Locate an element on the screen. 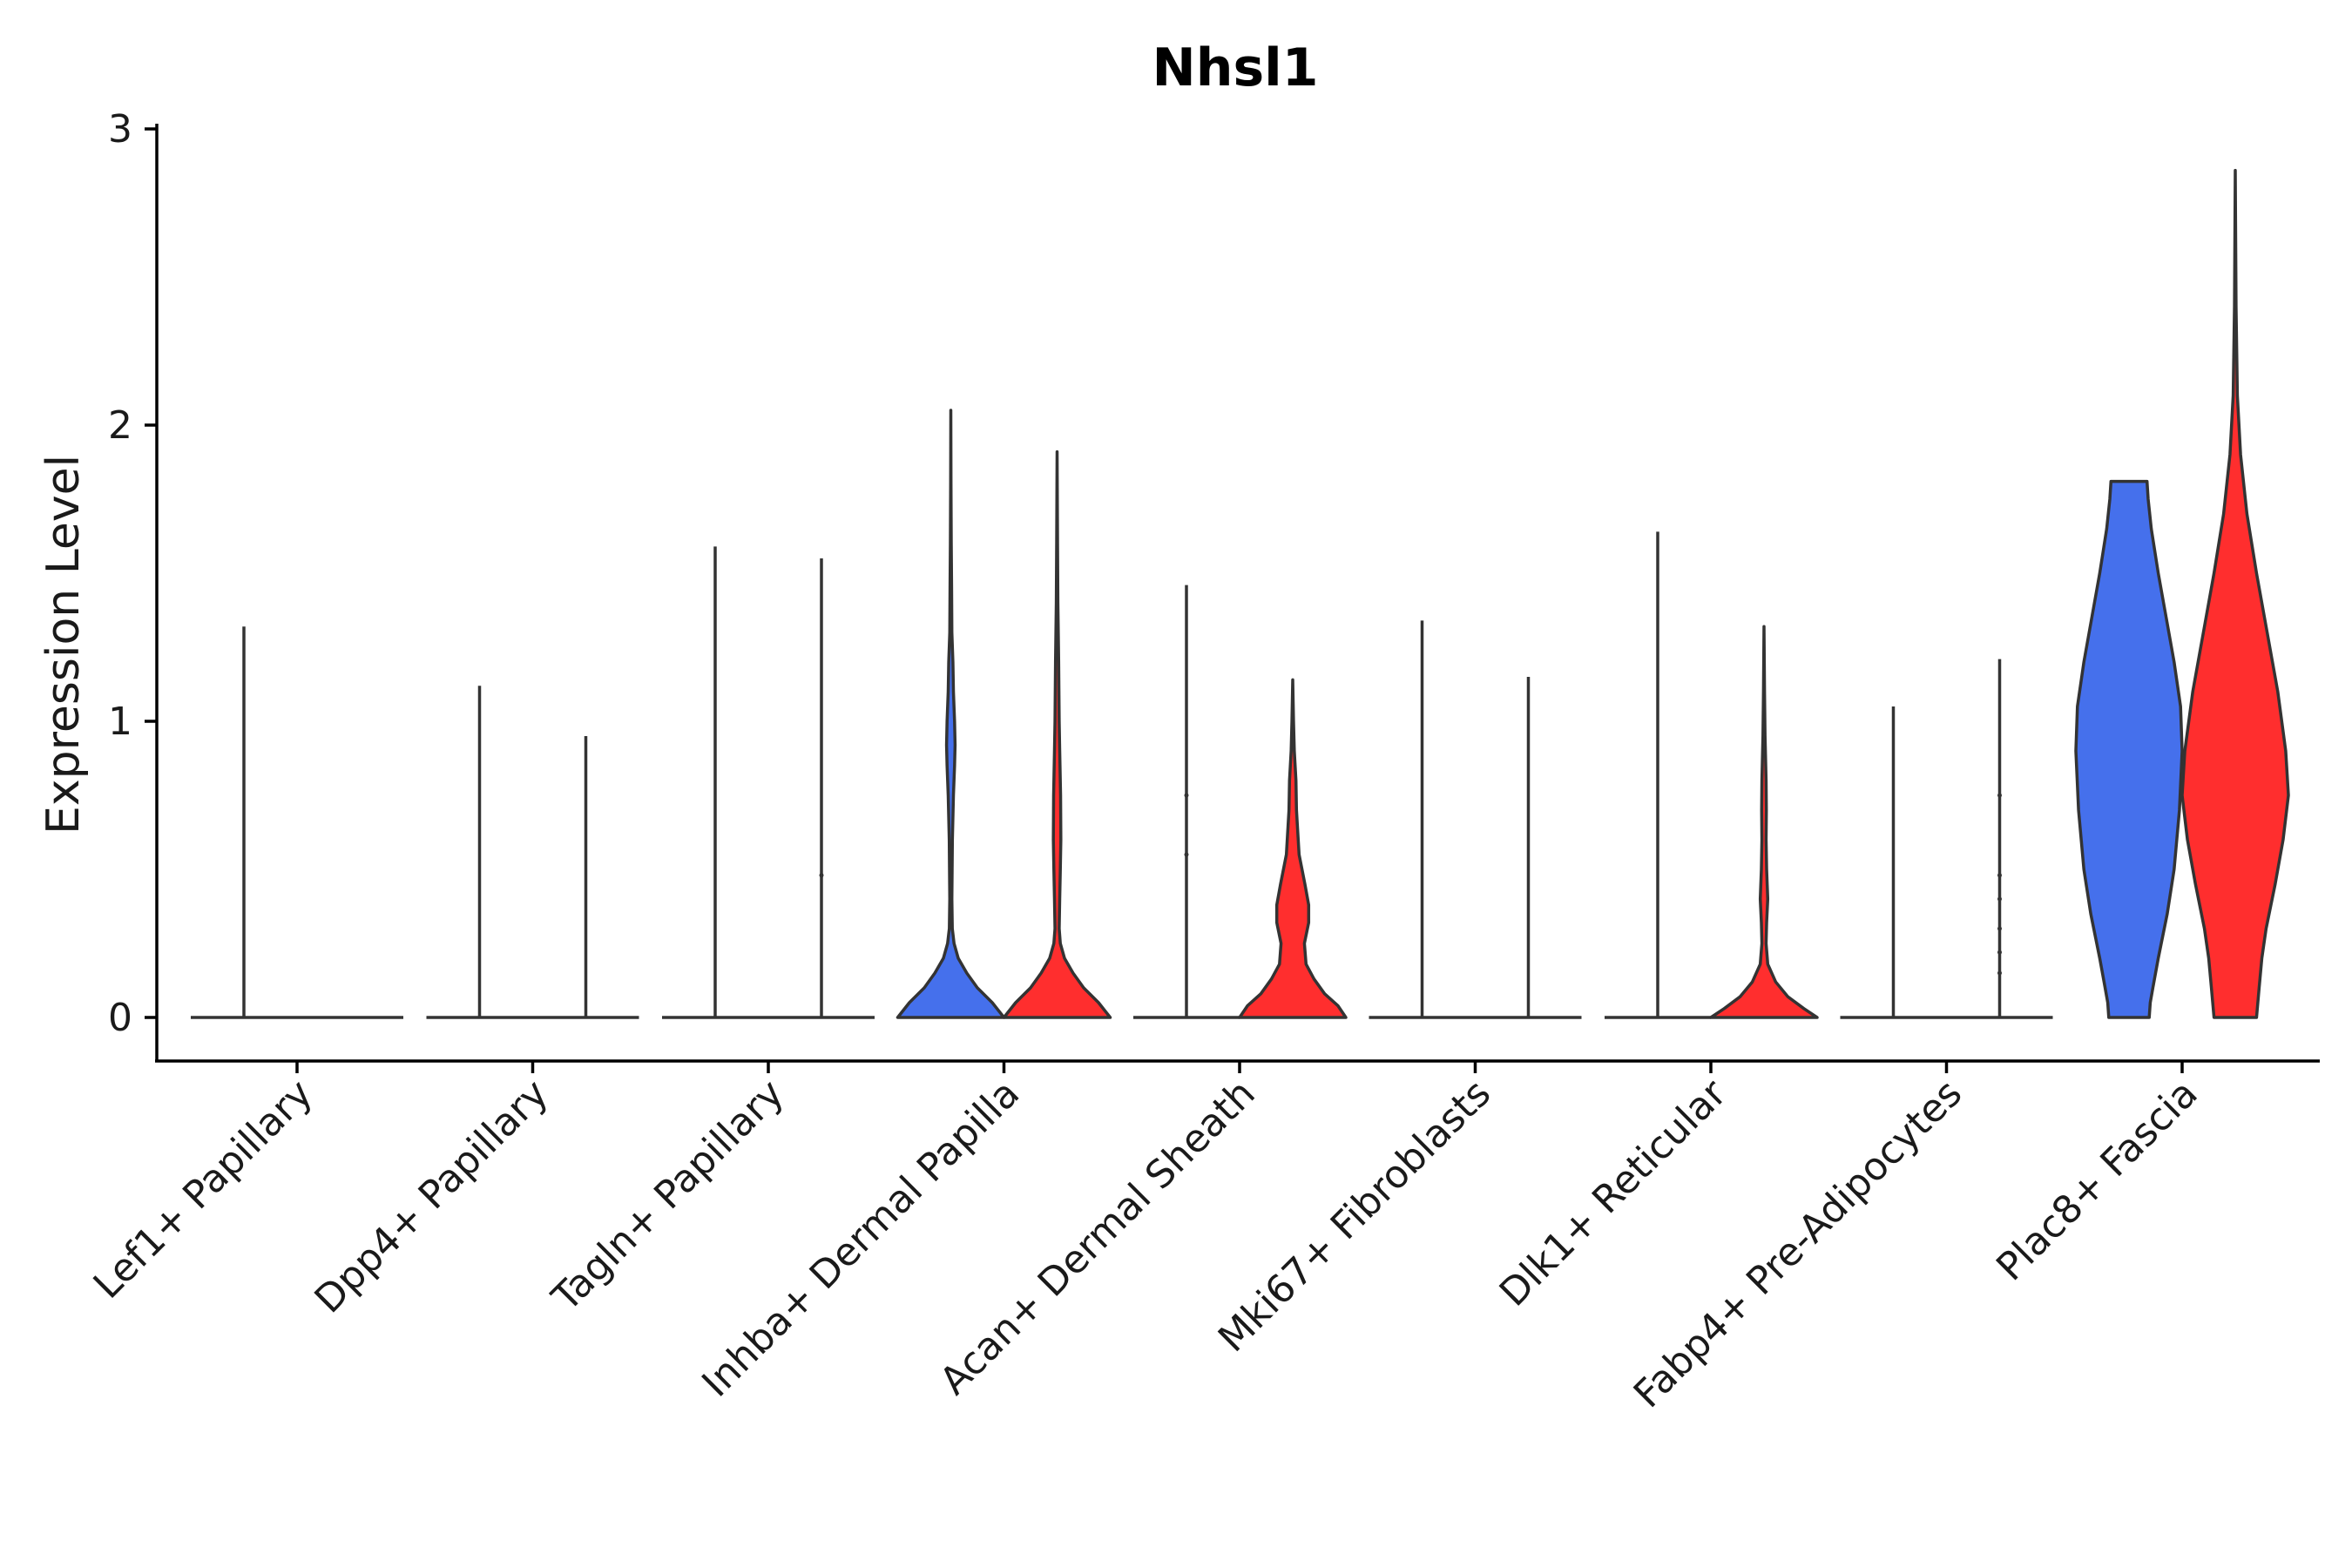 The width and height of the screenshot is (2352, 1568). x-tick-label: Dlk1+ Reticular is located at coordinates (1614, 1193).